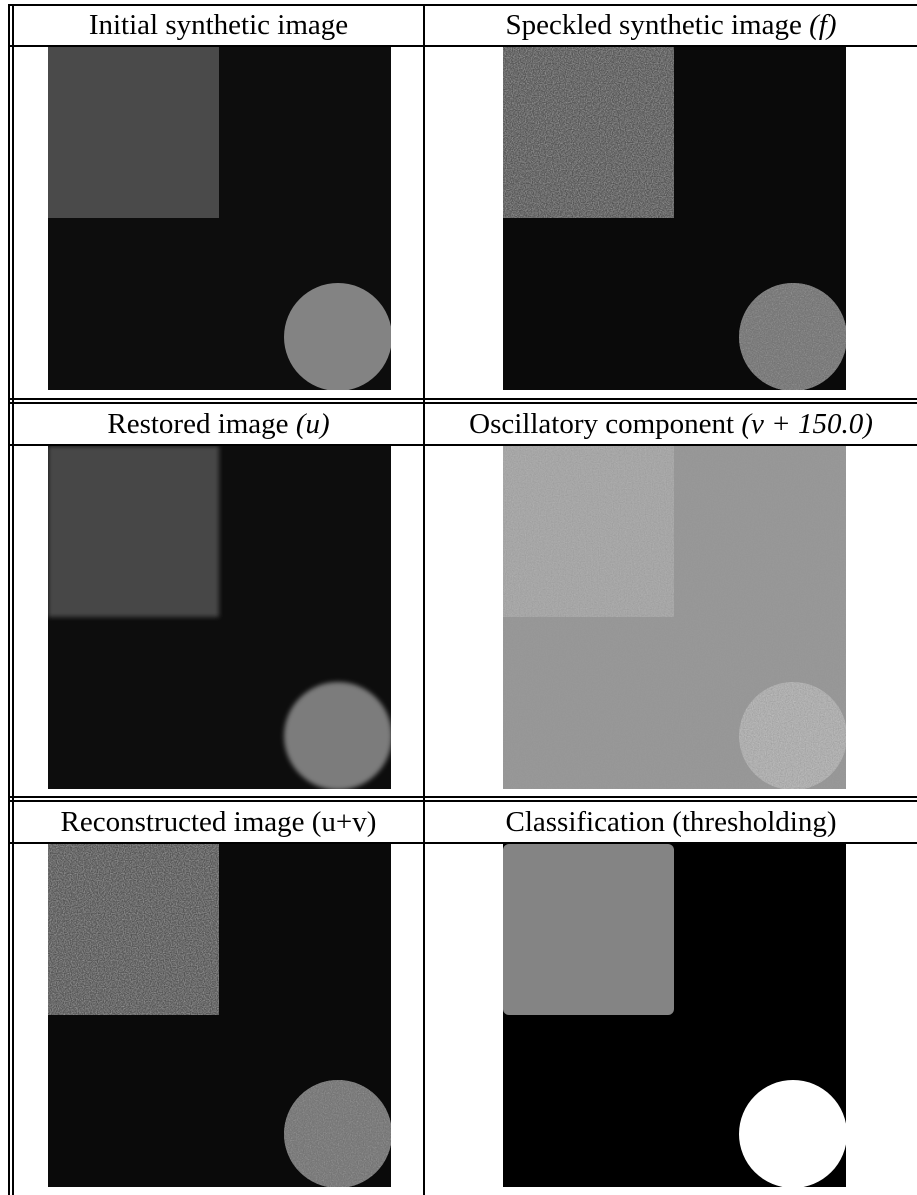 The width and height of the screenshot is (917, 1195). Describe the element at coordinates (657, 25) in the screenshot. I see `caption-speckled-text: Speckled synthetic image` at that location.